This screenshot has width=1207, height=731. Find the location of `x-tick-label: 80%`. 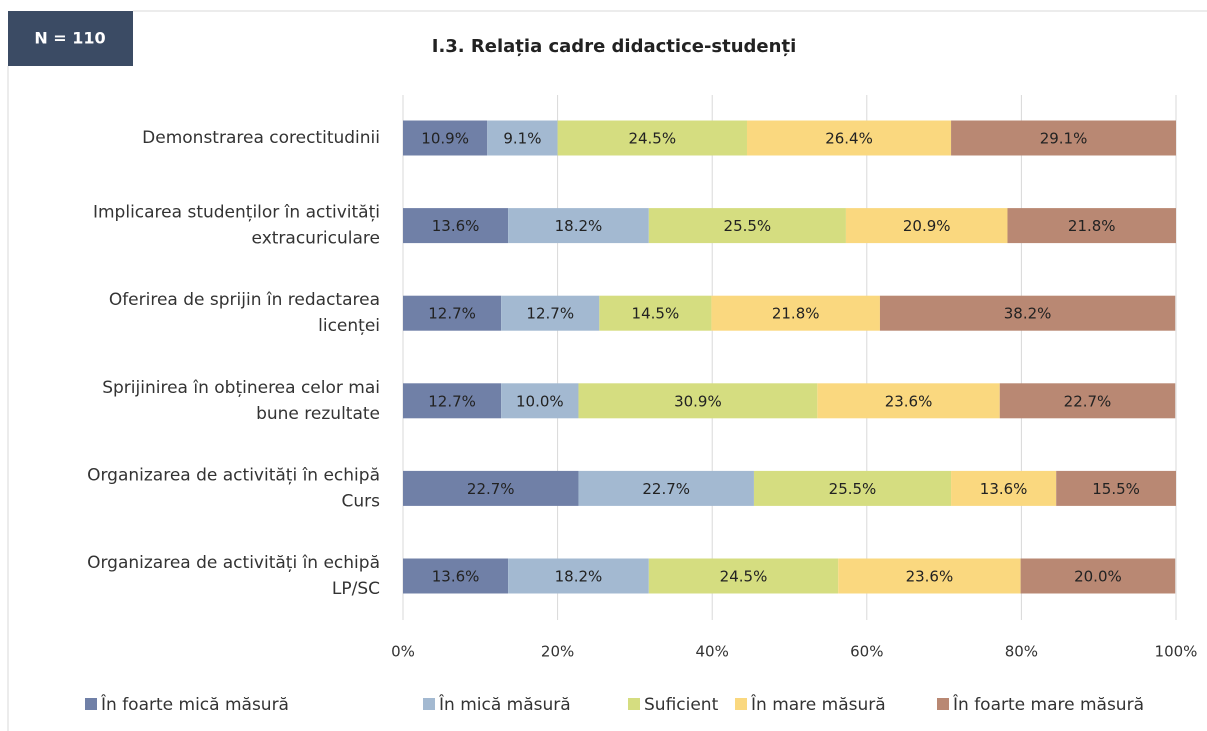

x-tick-label: 80% is located at coordinates (1021, 652).